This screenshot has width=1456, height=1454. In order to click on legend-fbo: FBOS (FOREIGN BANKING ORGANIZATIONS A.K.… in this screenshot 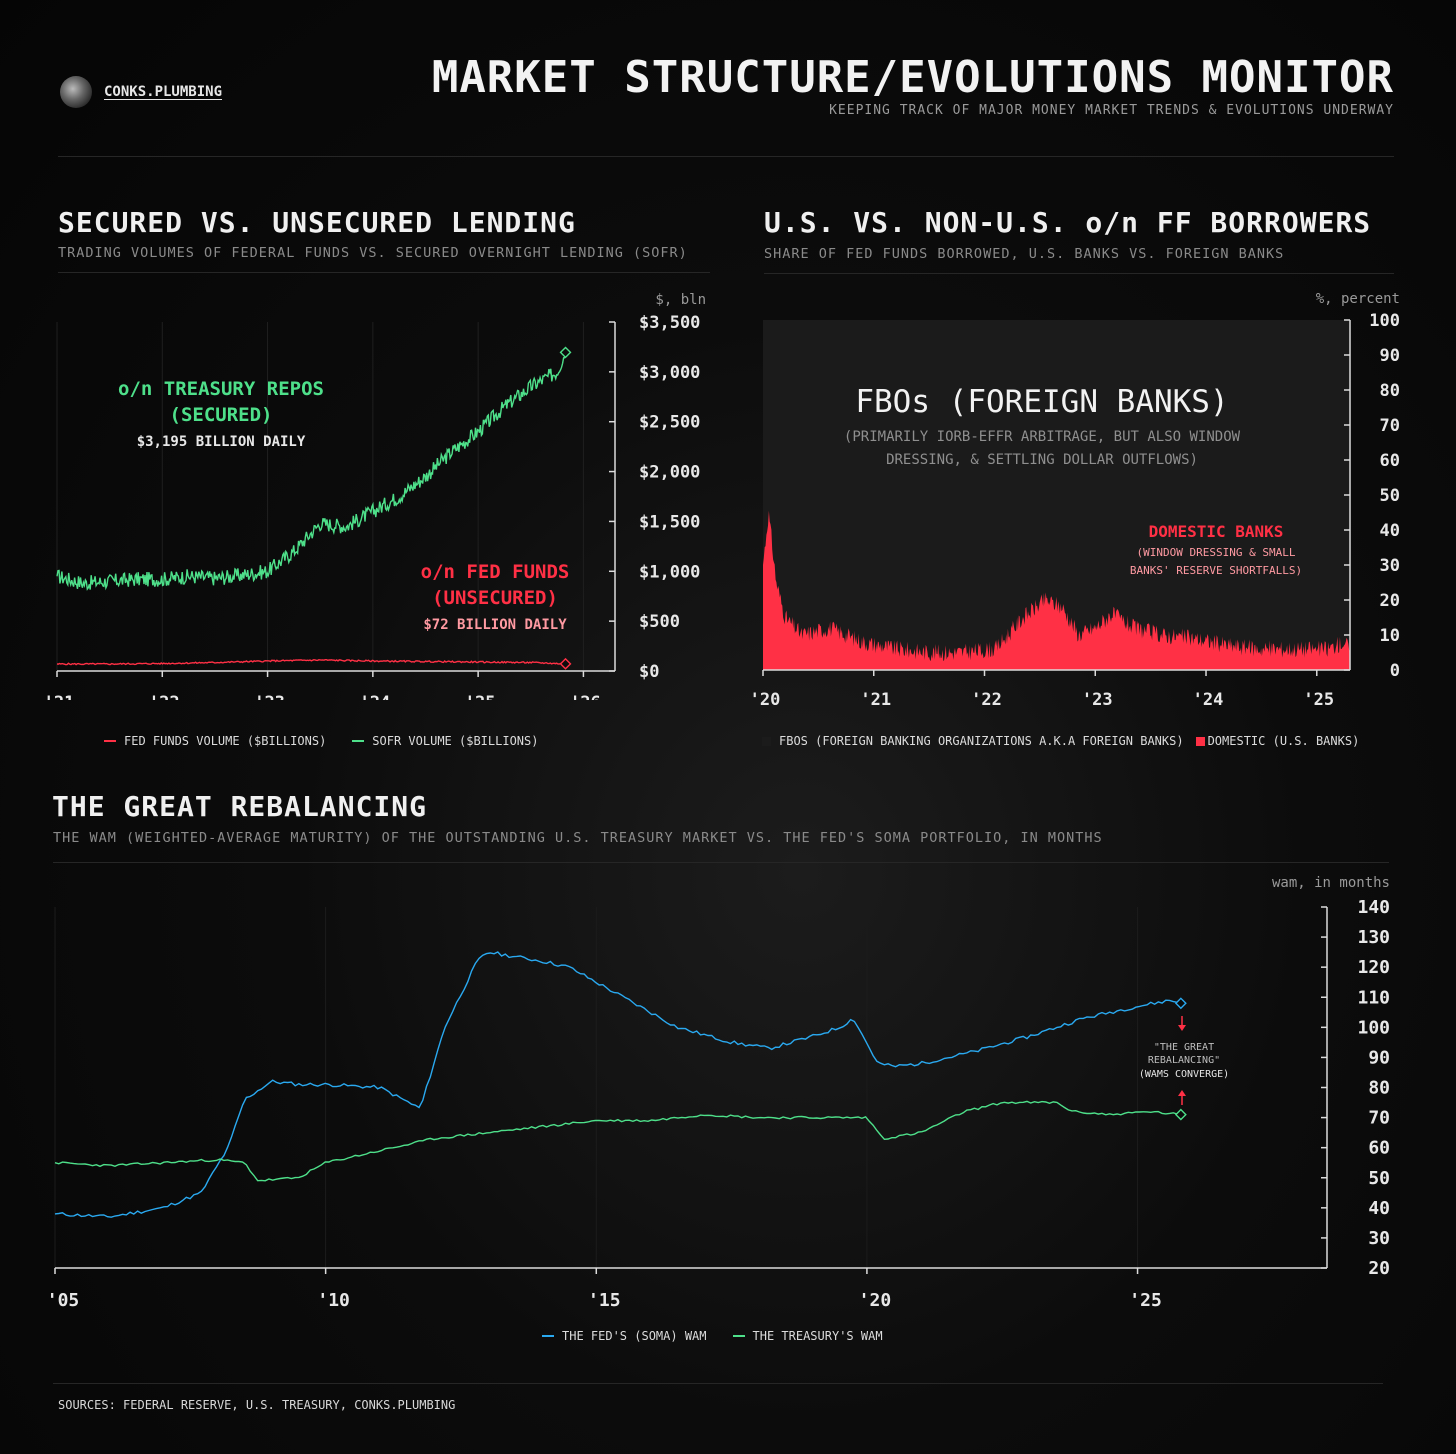, I will do `click(973, 741)`.